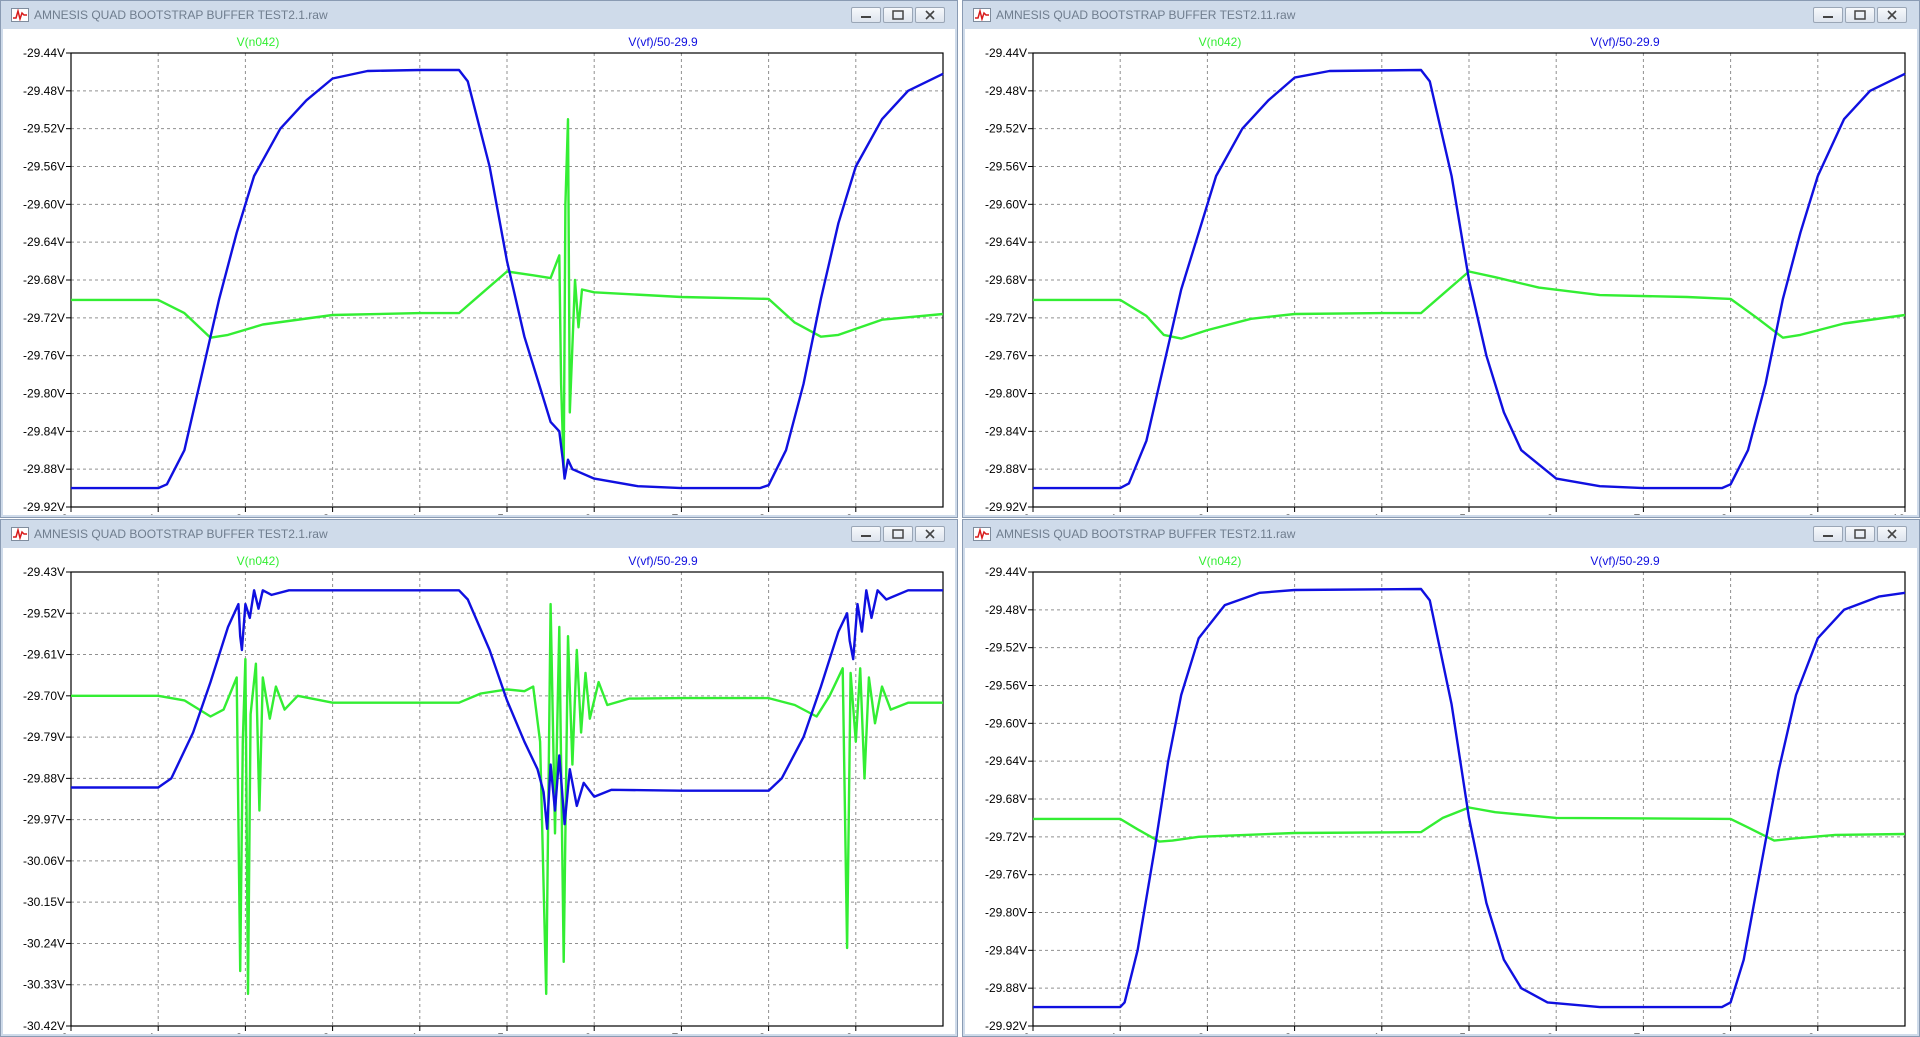 The width and height of the screenshot is (1920, 1037). What do you see at coordinates (44, 737) in the screenshot?
I see `y-tick-label: -29.79V` at bounding box center [44, 737].